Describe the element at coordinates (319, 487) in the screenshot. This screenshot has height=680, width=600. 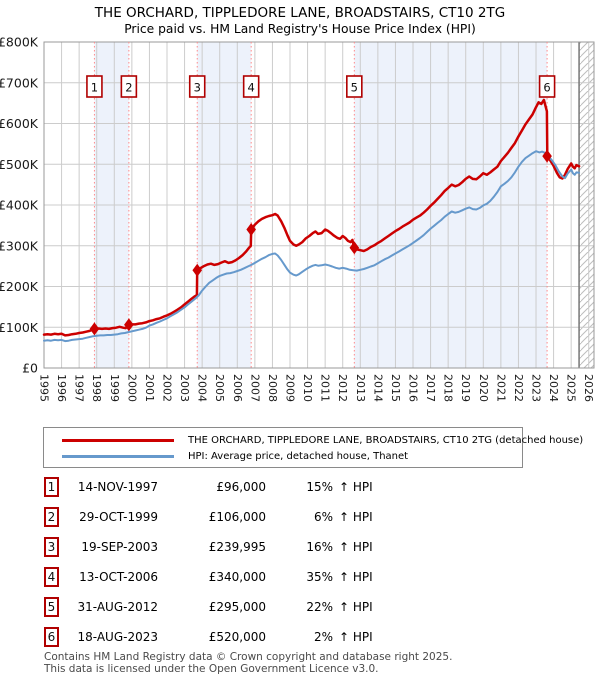
I see `sale-hpi-percent: 15%` at that location.